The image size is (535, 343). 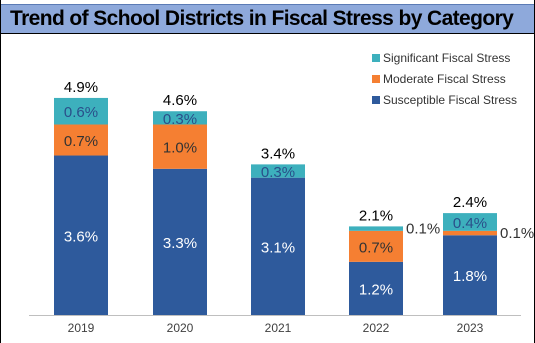 What do you see at coordinates (444, 79) in the screenshot?
I see `legend-label-1: Moderate Fiscal Stress` at bounding box center [444, 79].